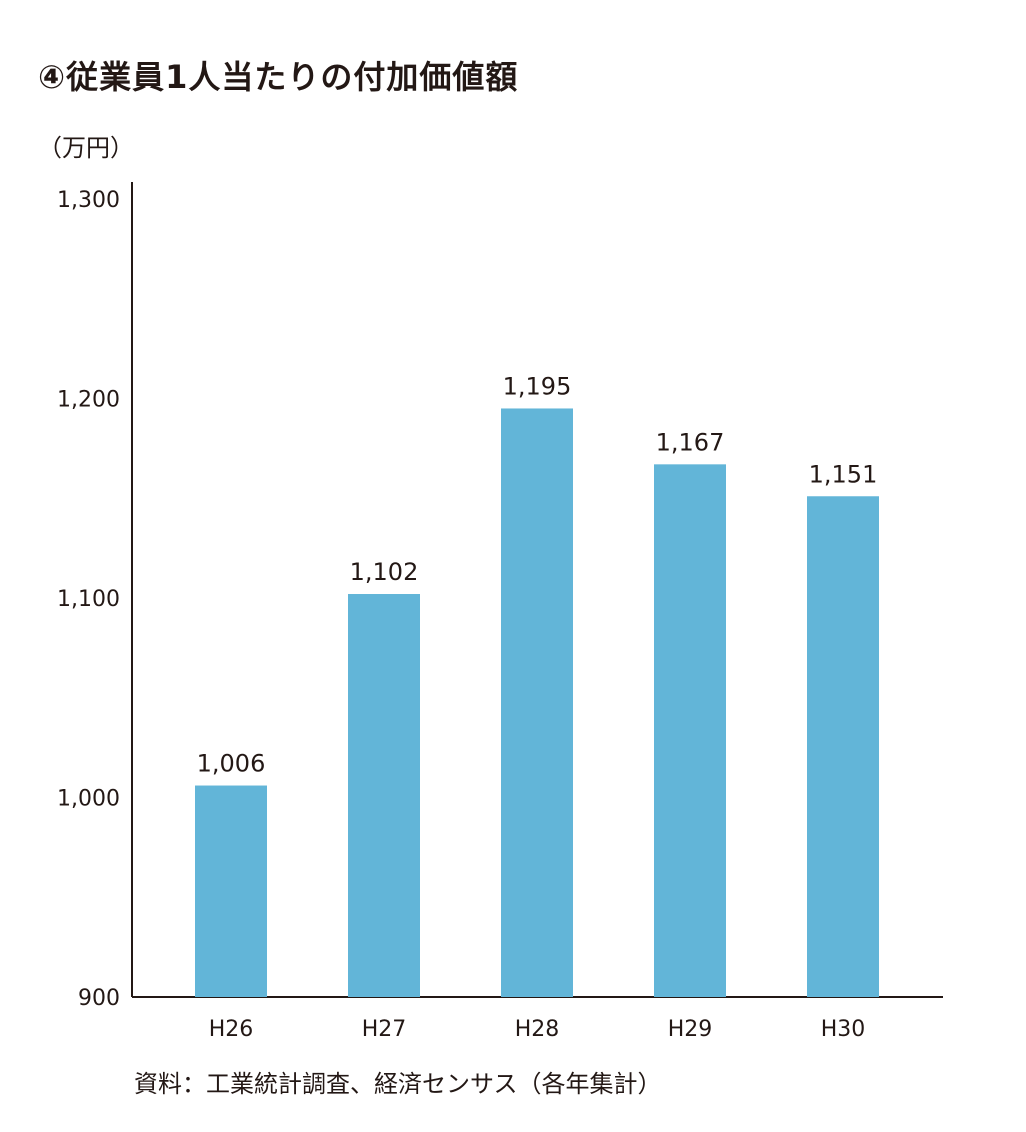 The height and width of the screenshot is (1132, 1026). I want to click on data-label: 1,151, so click(843, 474).